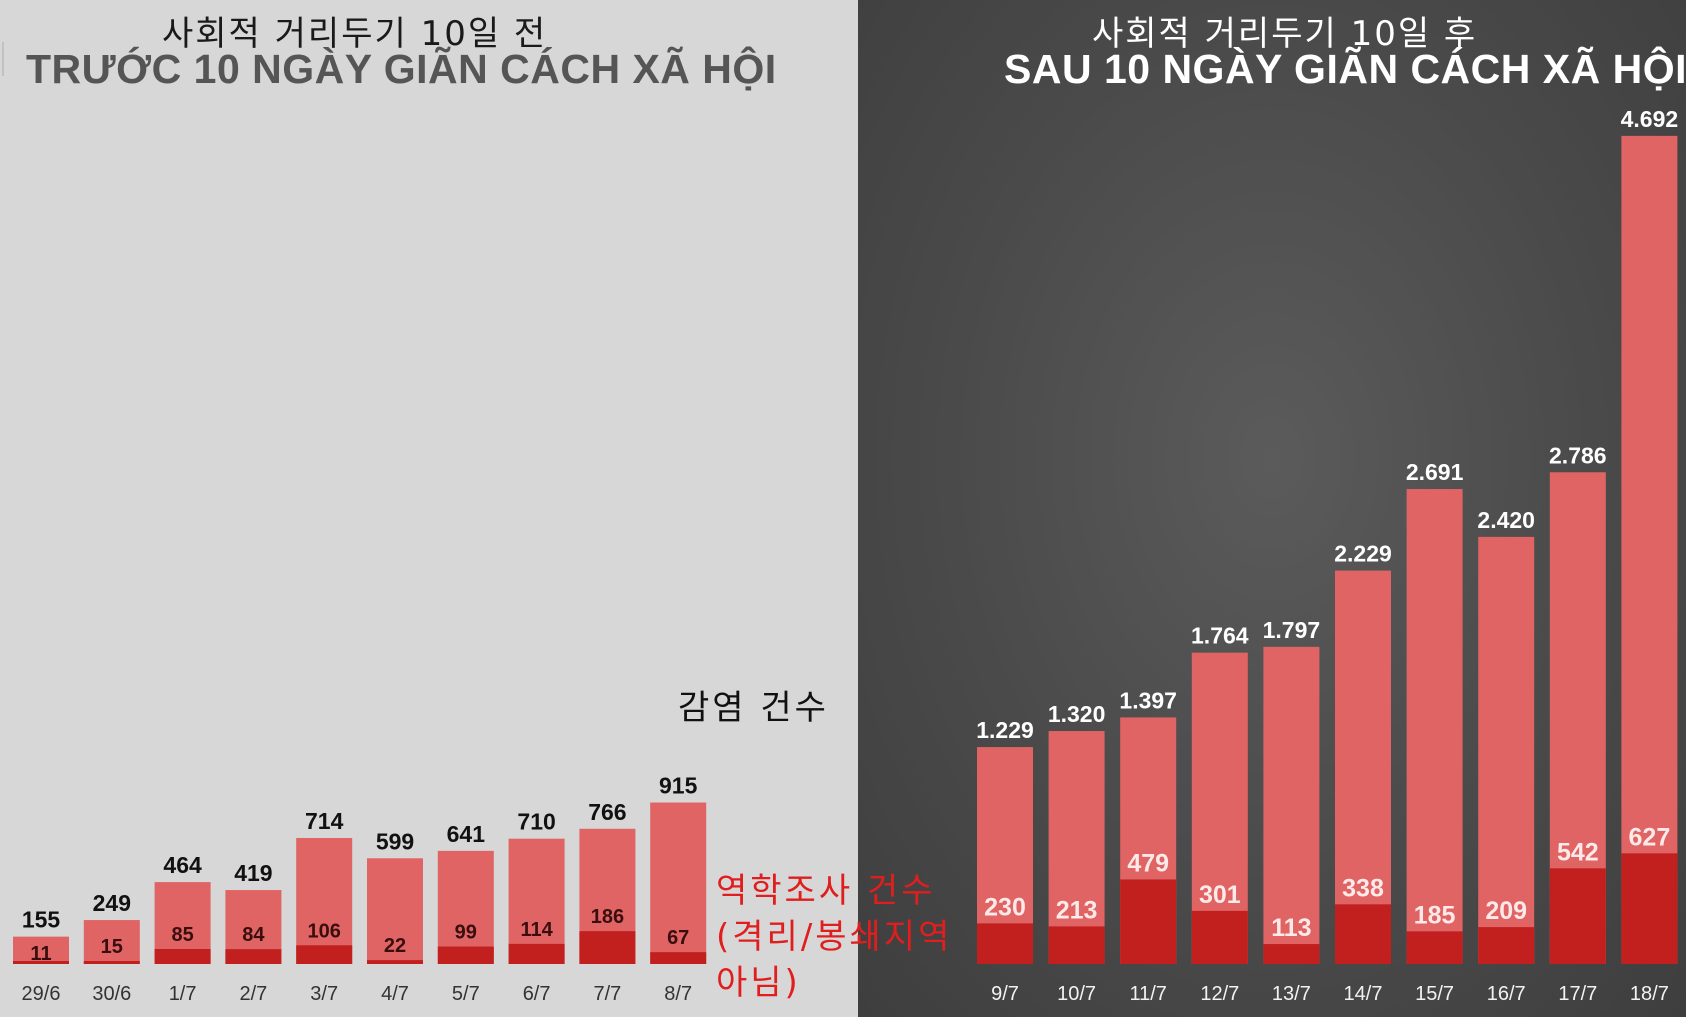 This screenshot has height=1017, width=1686. I want to click on epi-value-label: 114, so click(536, 930).